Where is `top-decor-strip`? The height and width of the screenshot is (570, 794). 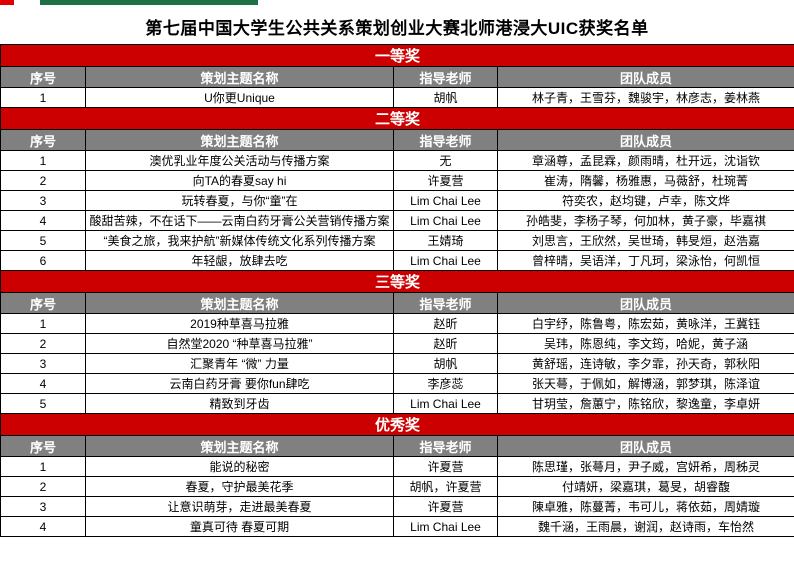
top-decor-strip is located at coordinates (397, 3).